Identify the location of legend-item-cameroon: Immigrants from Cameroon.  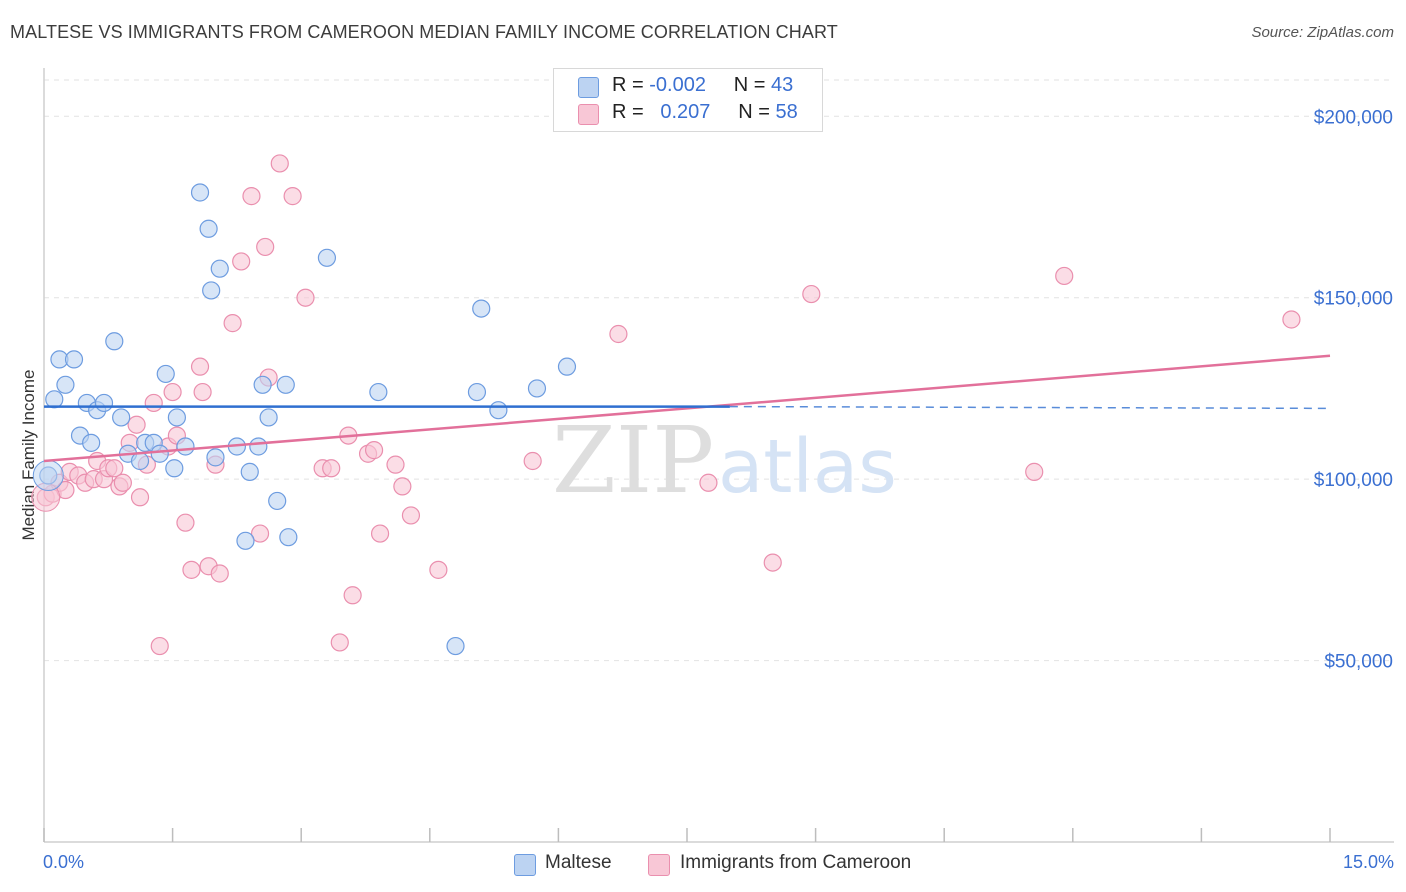
(780, 864).